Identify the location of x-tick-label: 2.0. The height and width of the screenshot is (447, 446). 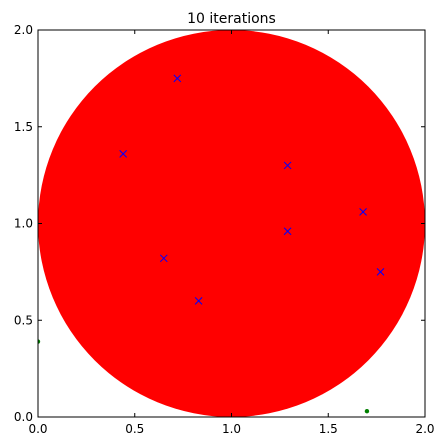
(424, 429).